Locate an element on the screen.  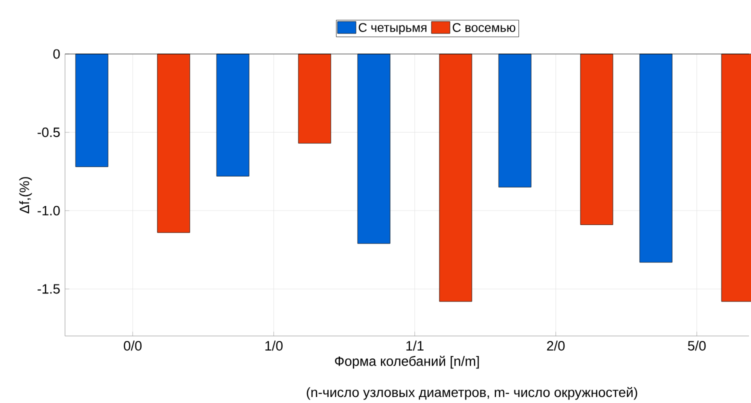
x-tick-label: 0/0 is located at coordinates (133, 345).